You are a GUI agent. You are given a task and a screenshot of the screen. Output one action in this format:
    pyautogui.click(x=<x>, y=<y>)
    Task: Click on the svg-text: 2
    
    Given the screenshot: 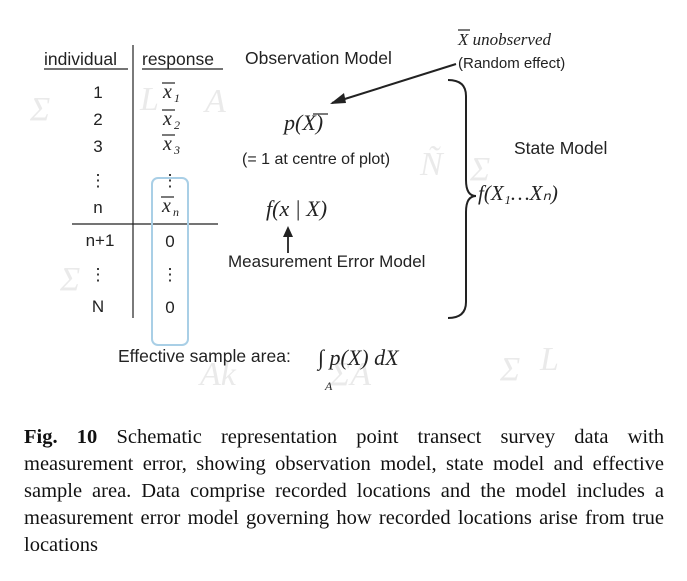 What is the action you would take?
    pyautogui.click(x=177, y=125)
    